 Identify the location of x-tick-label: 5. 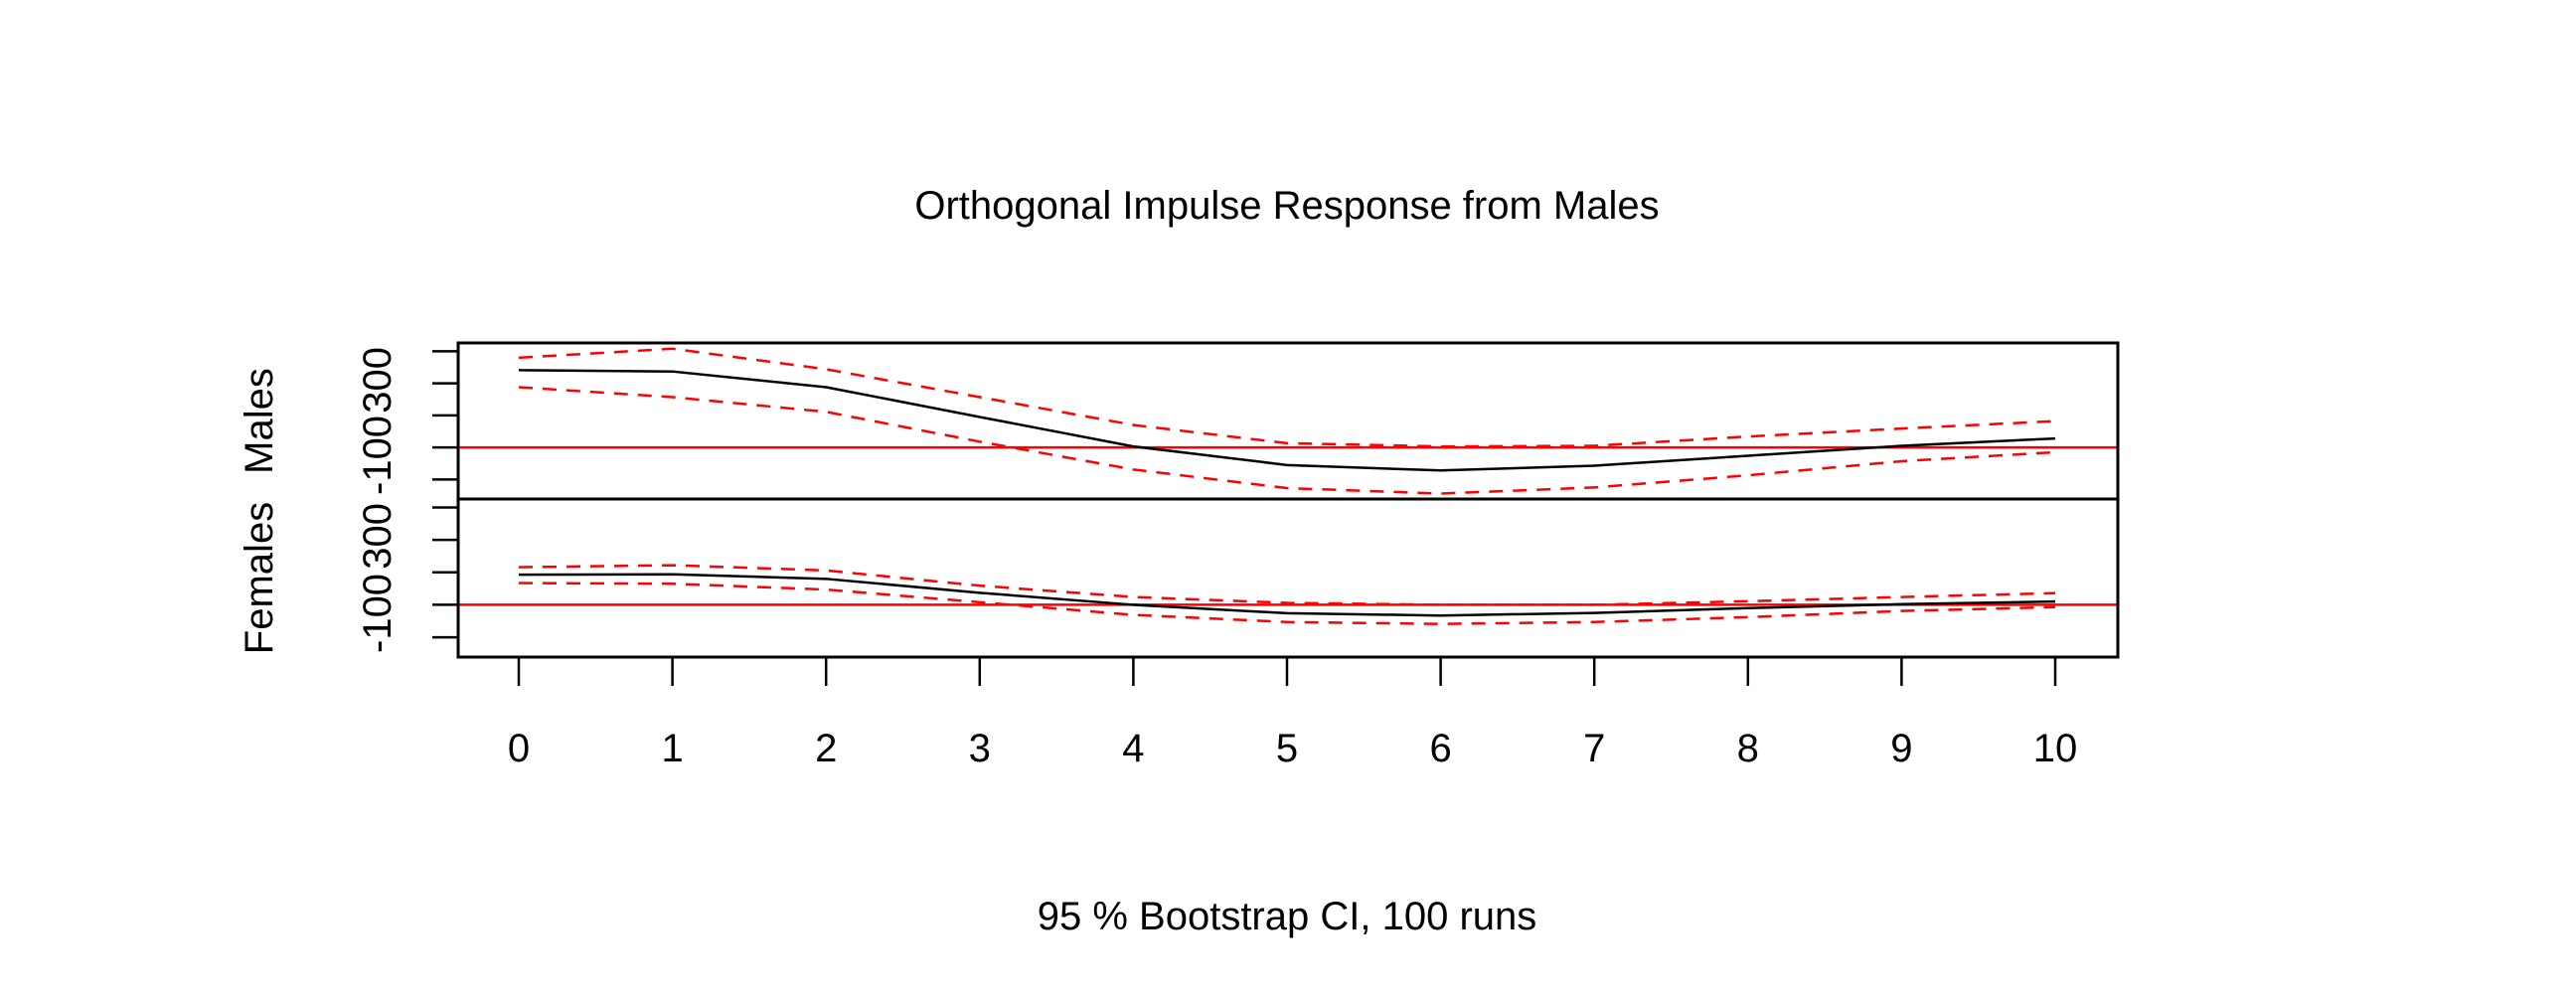
(1287, 748).